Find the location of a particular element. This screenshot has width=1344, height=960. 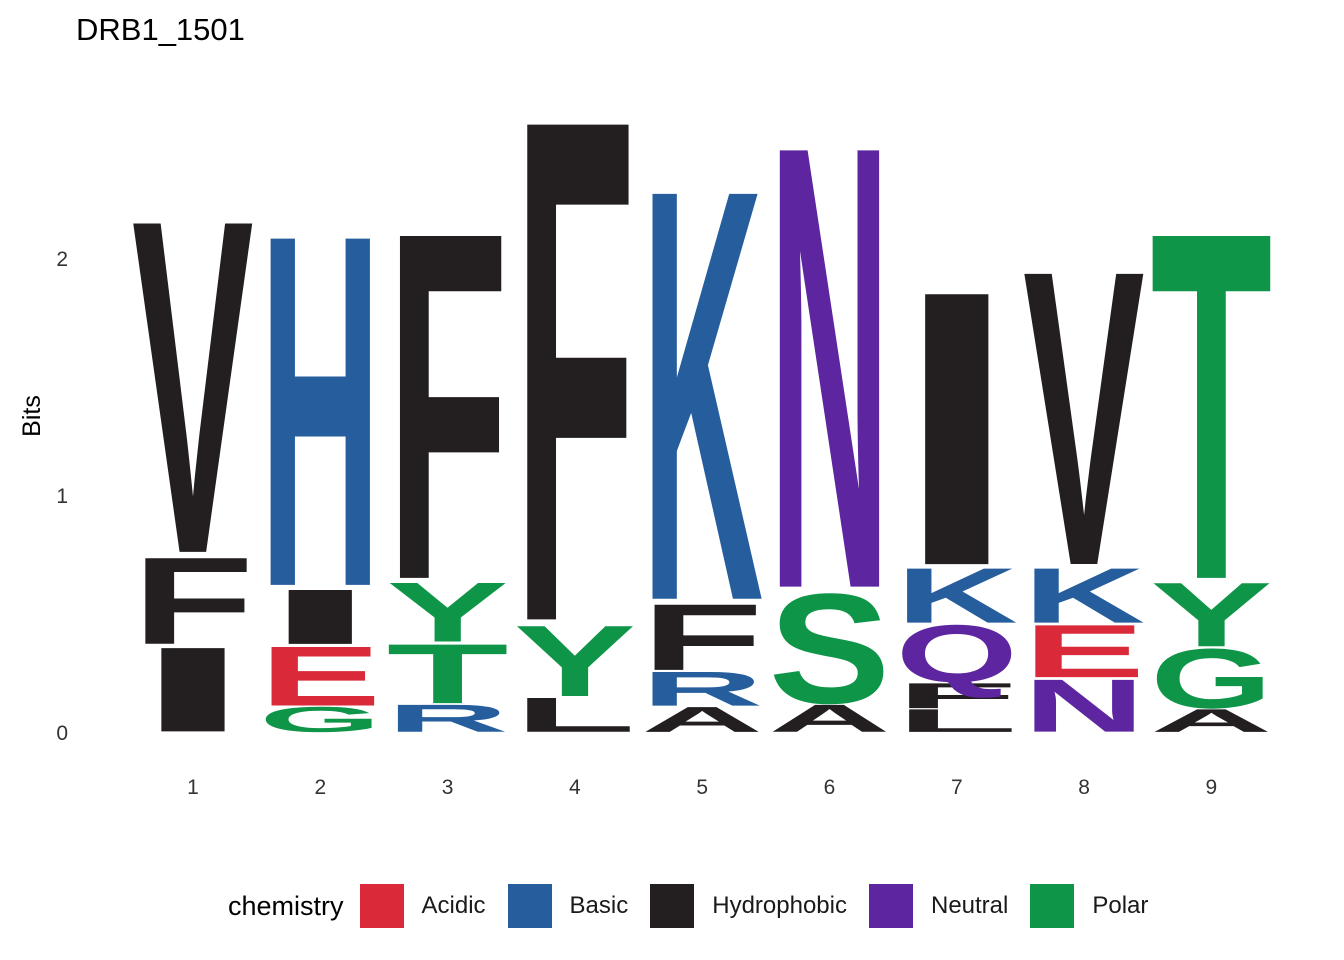

legend-title: chemistry is located at coordinates (286, 905).